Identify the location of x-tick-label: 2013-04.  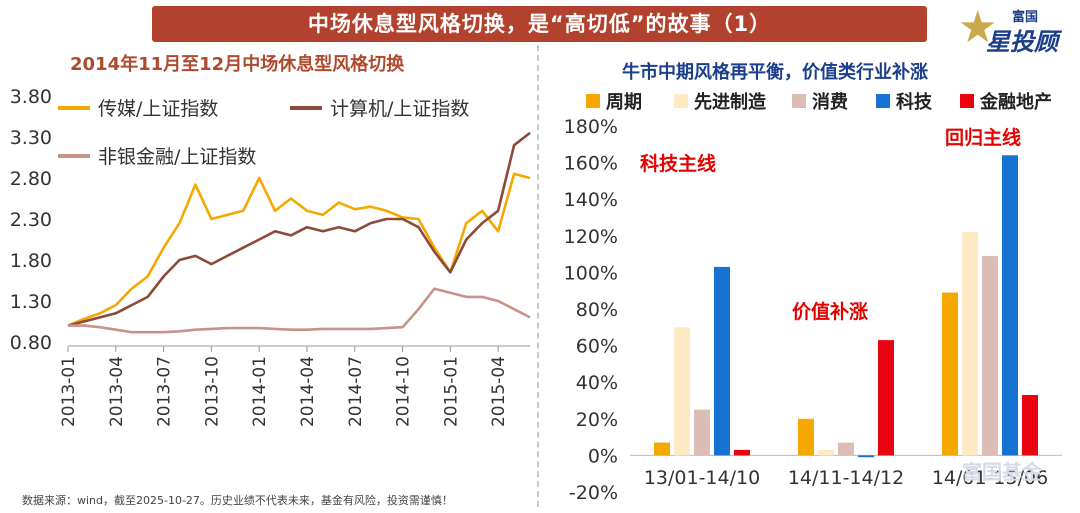
(117, 391).